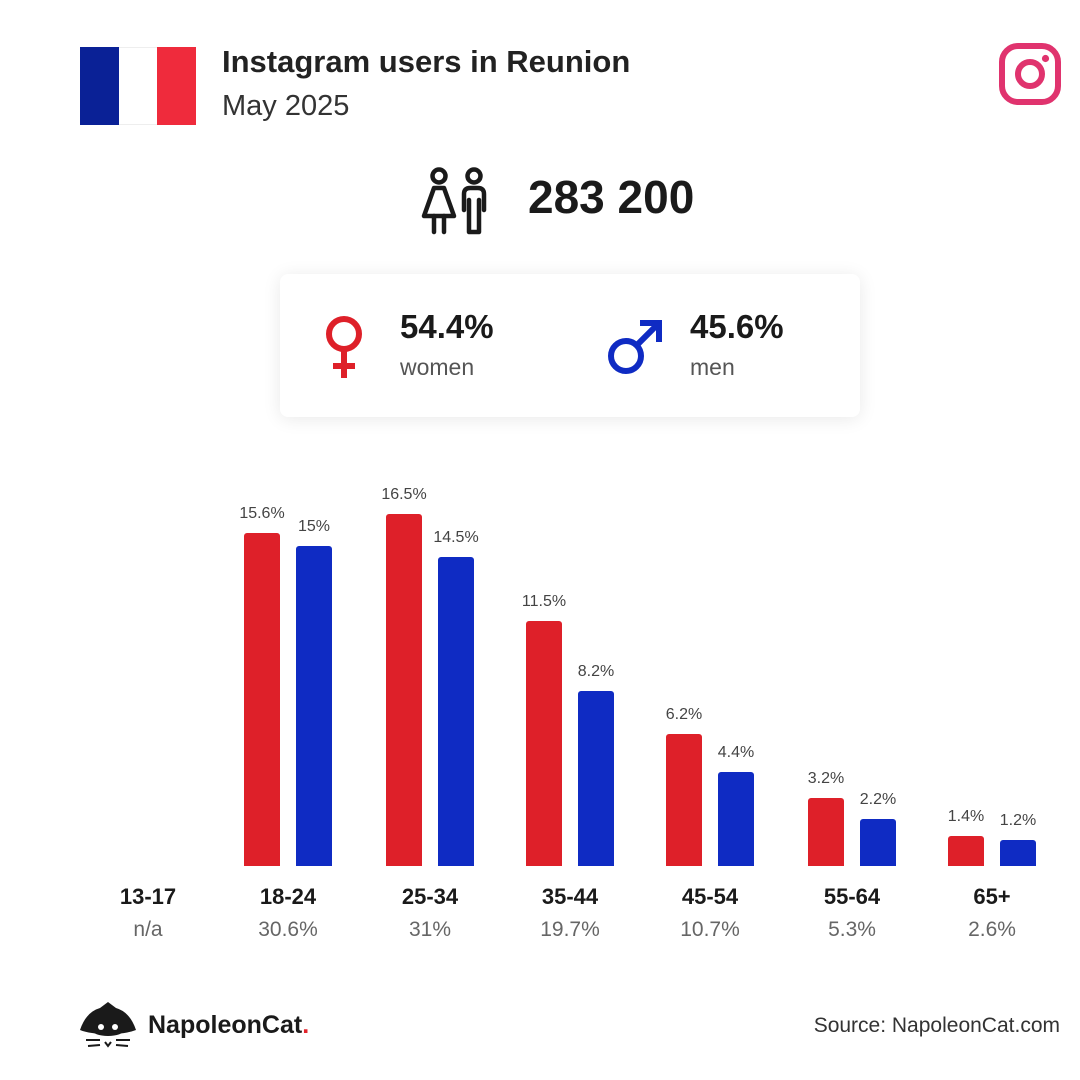 The width and height of the screenshot is (1080, 1080). Describe the element at coordinates (826, 778) in the screenshot. I see `bar-label-women-55-64: 3.2%` at that location.